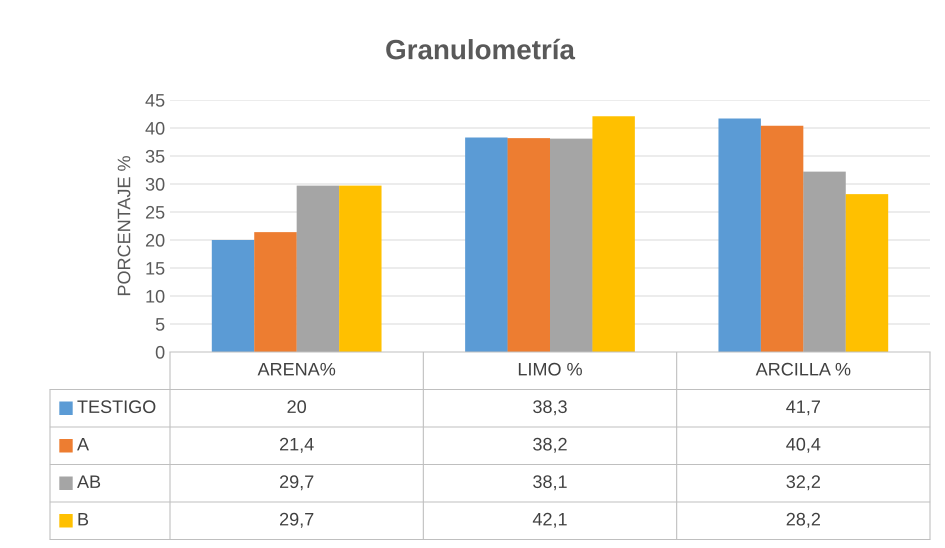 This screenshot has height=548, width=945. What do you see at coordinates (155, 212) in the screenshot?
I see `y-tick-label: 25` at bounding box center [155, 212].